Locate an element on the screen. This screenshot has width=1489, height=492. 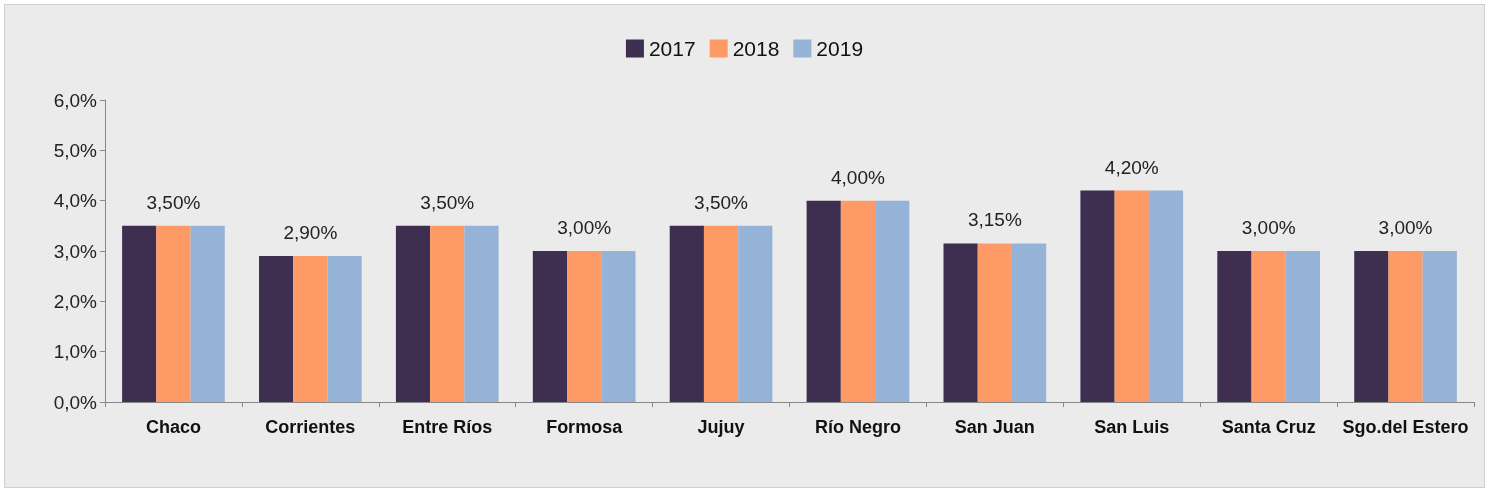
y-tick-label: 2,0% is located at coordinates (75, 301).